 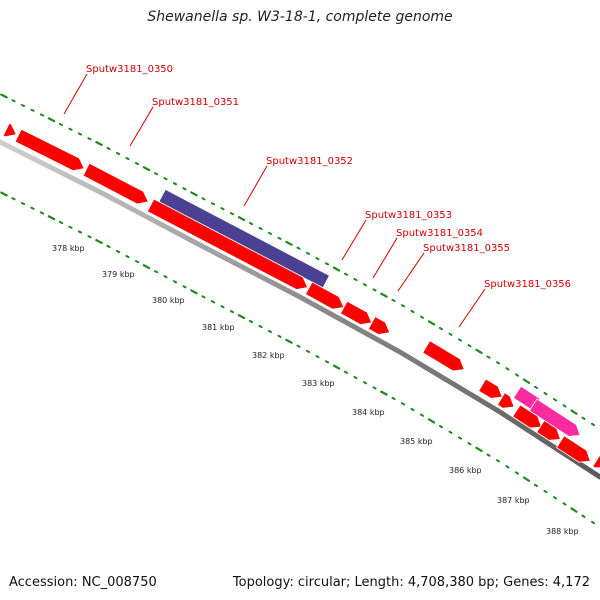 What do you see at coordinates (168, 300) in the screenshot?
I see `scale-tick-label: 380 kbp` at bounding box center [168, 300].